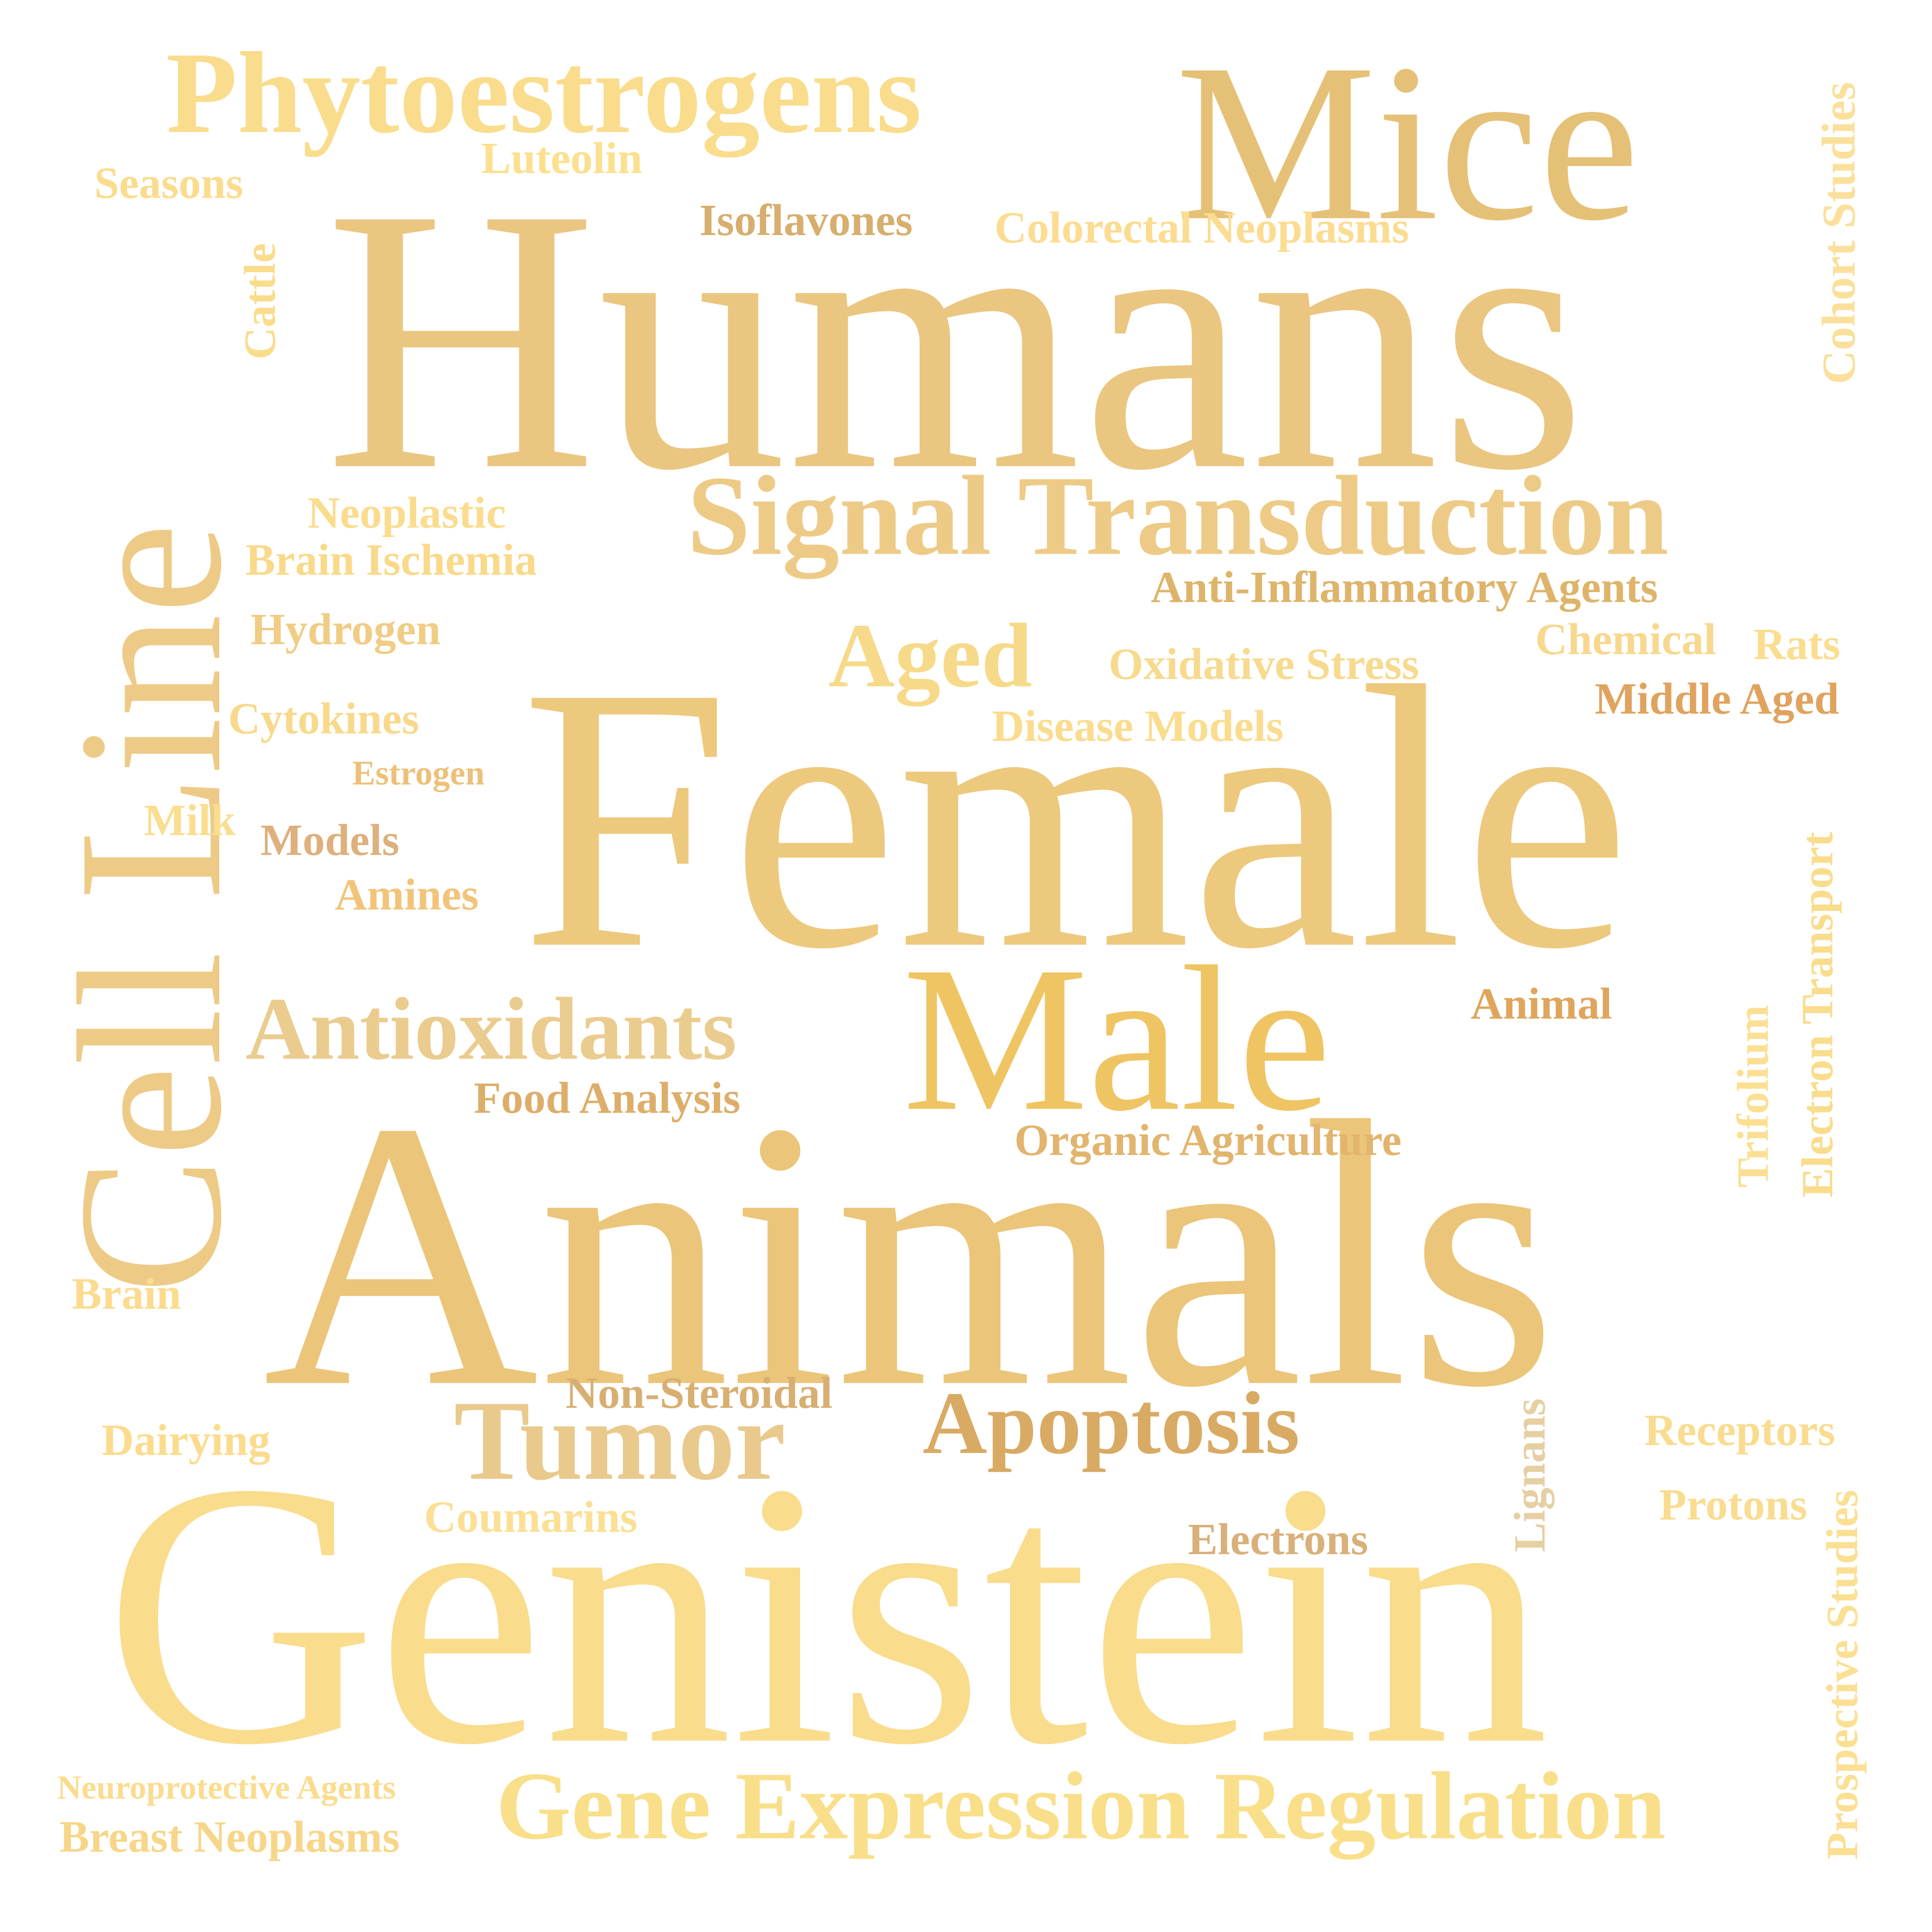  What do you see at coordinates (418, 773) in the screenshot?
I see `word-estrogen: Estrogen` at bounding box center [418, 773].